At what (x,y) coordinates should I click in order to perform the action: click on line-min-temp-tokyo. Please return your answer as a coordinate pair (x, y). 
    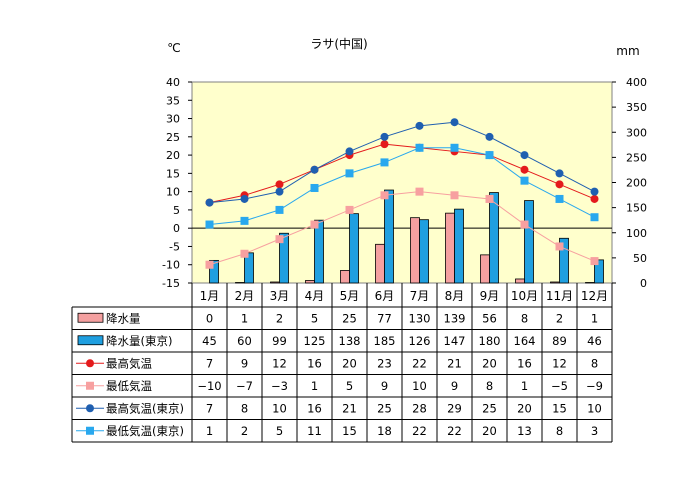
    Looking at the image, I should click on (402, 186).